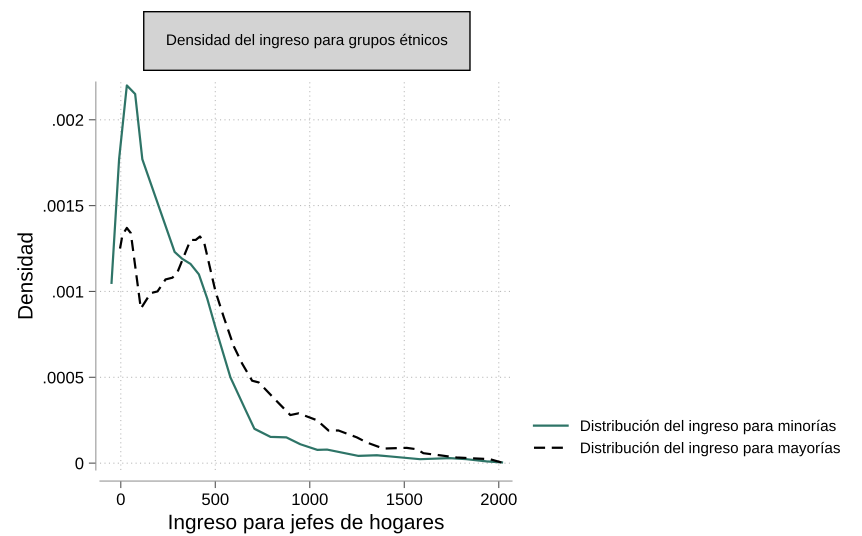 Image resolution: width=862 pixels, height=536 pixels. What do you see at coordinates (404, 499) in the screenshot?
I see `x-tick-label: 1500` at bounding box center [404, 499].